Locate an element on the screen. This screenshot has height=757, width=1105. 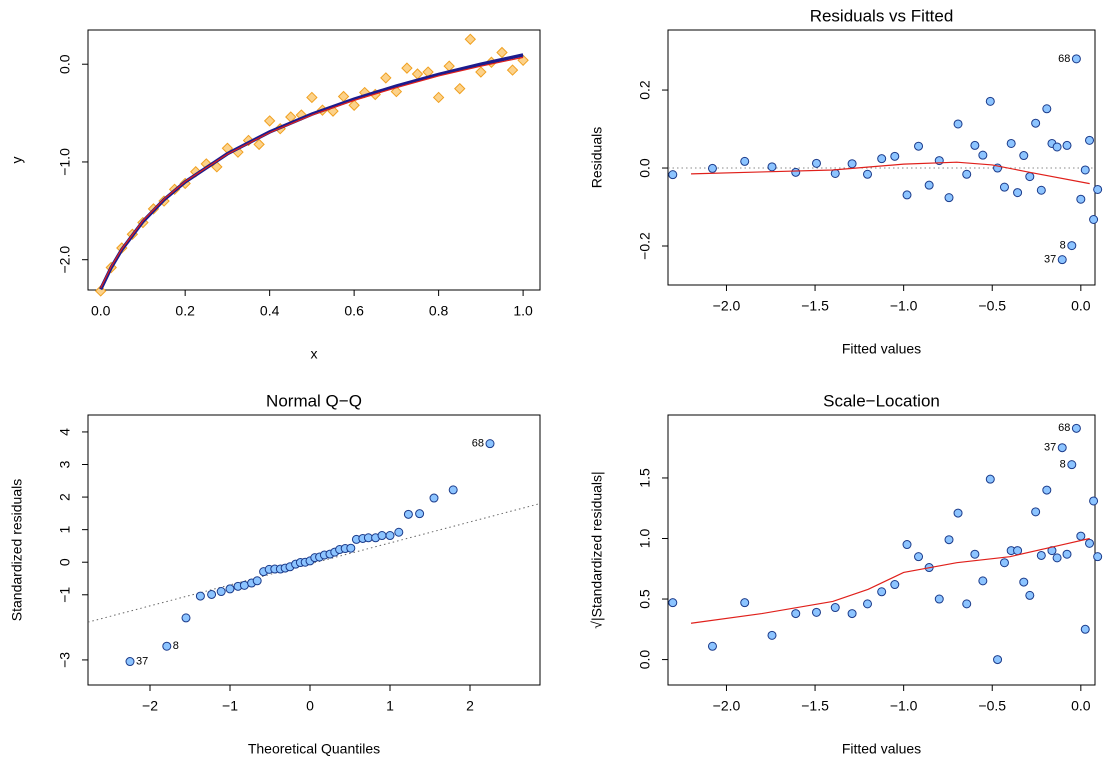
y-axis-title: Residuals is located at coordinates (597, 157).